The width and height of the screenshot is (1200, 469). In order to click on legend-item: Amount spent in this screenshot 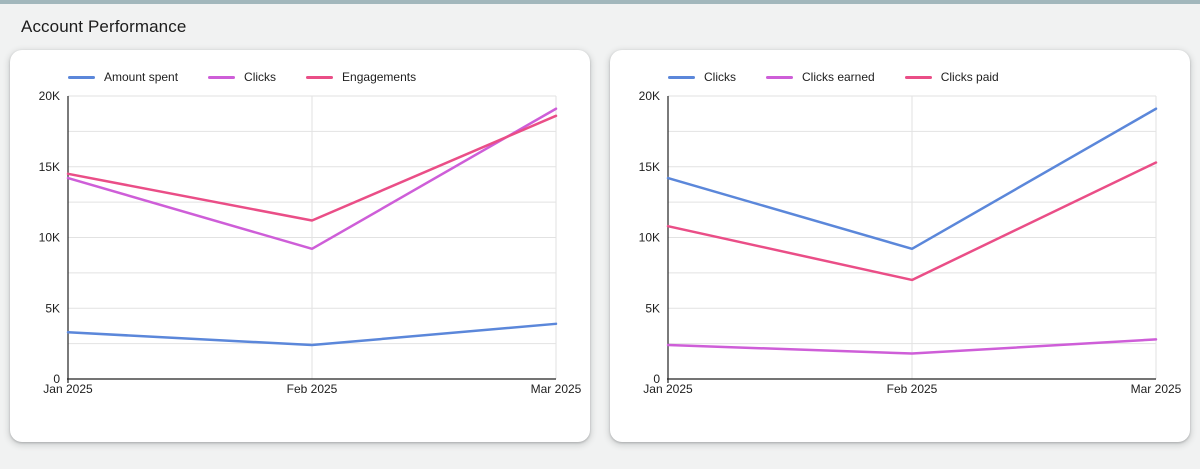, I will do `click(123, 77)`.